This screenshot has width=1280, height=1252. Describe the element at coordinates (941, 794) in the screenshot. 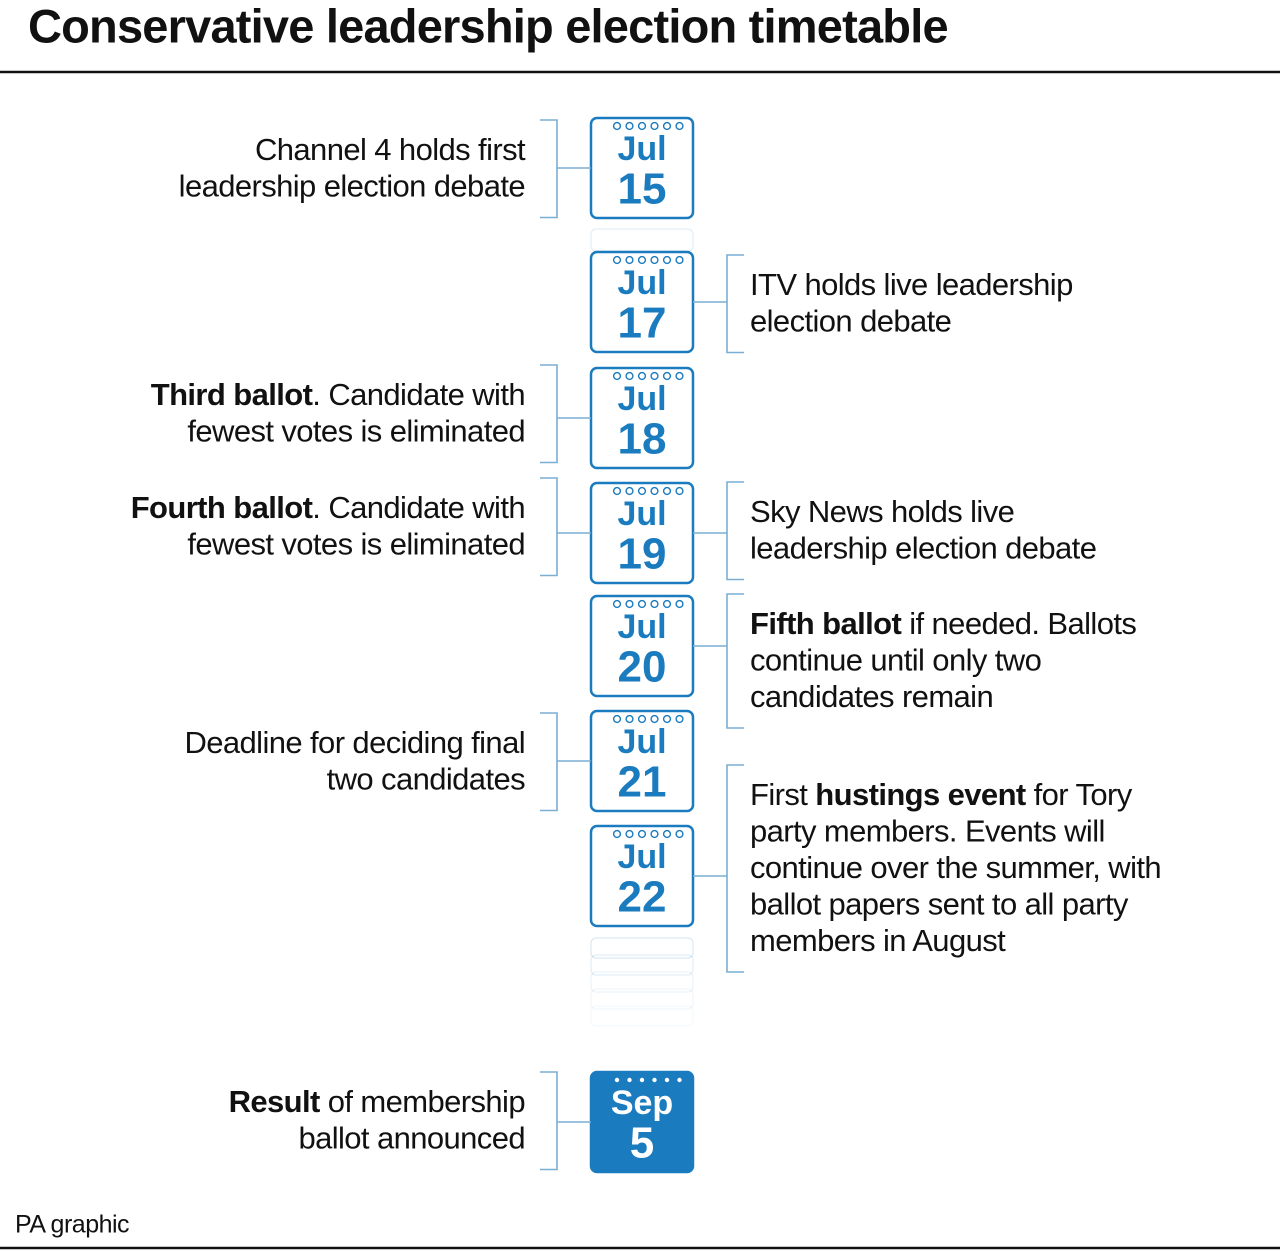

I see `note-text: First hustings event for Tory` at that location.